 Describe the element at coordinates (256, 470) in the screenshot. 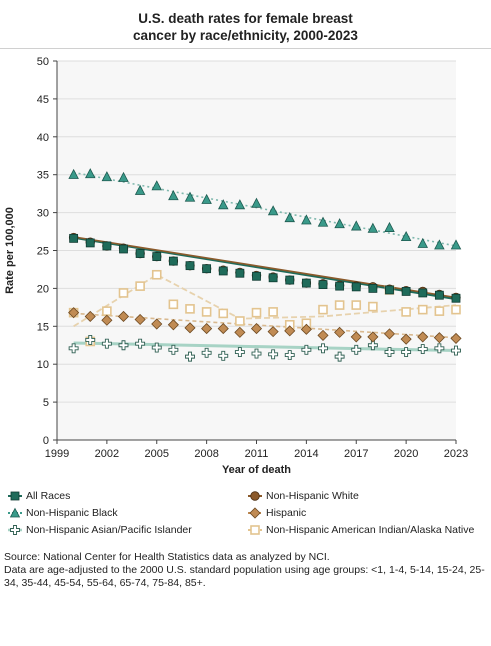

I see `x-axis-title: Year of death` at that location.